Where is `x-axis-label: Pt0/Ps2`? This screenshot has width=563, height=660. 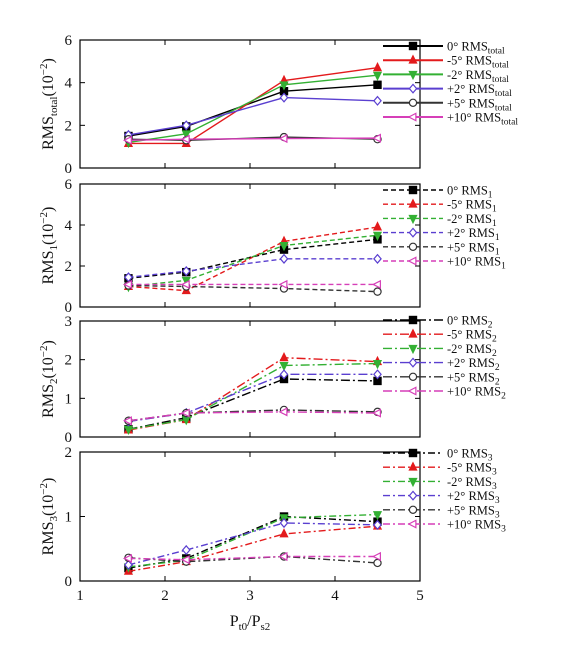
x-axis-label: Pt0/Ps2 is located at coordinates (250, 623).